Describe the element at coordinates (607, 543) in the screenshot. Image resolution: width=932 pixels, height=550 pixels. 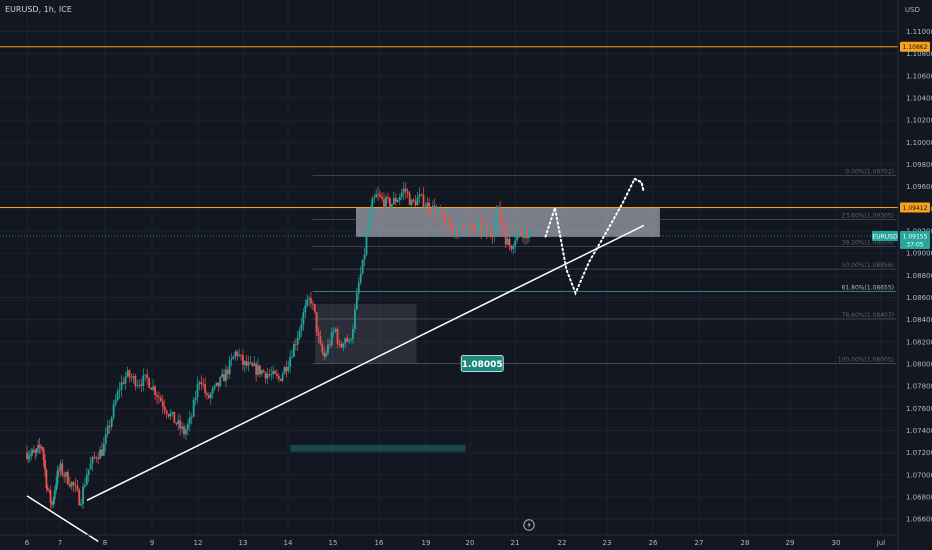
I see `time-tick-label: 23` at that location.